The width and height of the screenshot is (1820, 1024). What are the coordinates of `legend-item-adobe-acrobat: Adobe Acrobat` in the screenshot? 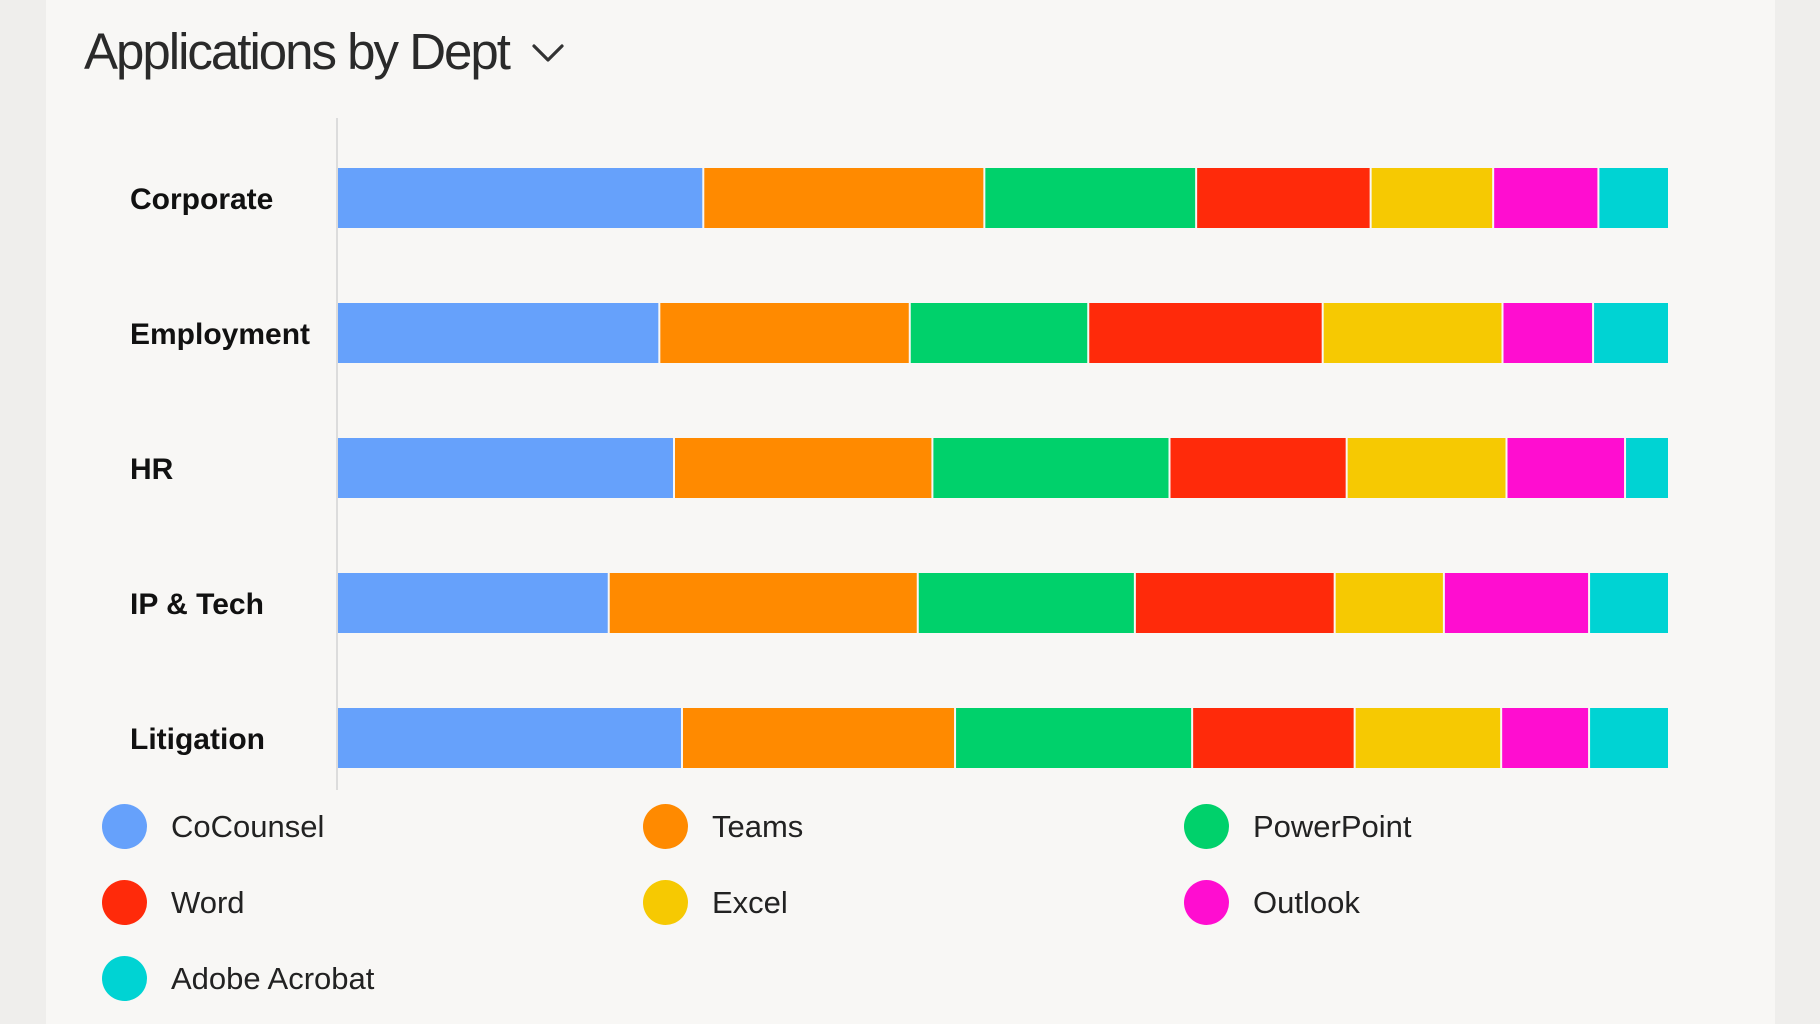 It's located at (372, 978).